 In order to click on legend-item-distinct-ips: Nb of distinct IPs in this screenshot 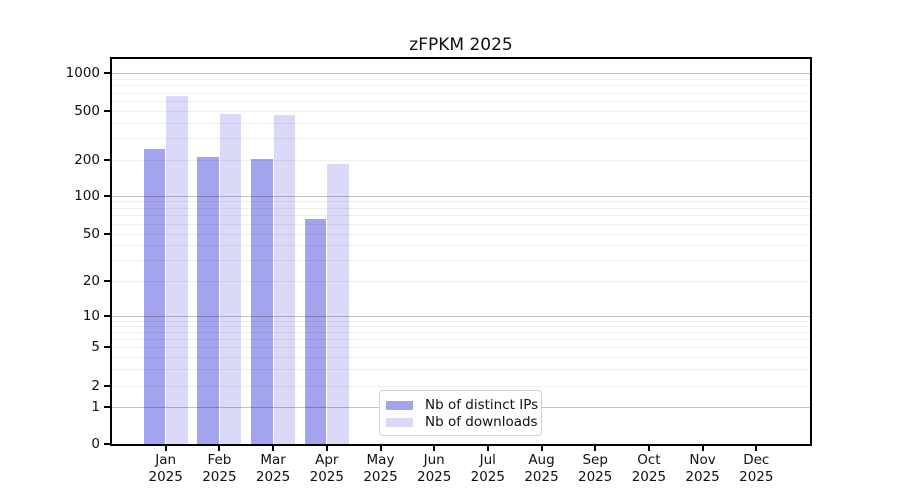, I will do `click(462, 405)`.